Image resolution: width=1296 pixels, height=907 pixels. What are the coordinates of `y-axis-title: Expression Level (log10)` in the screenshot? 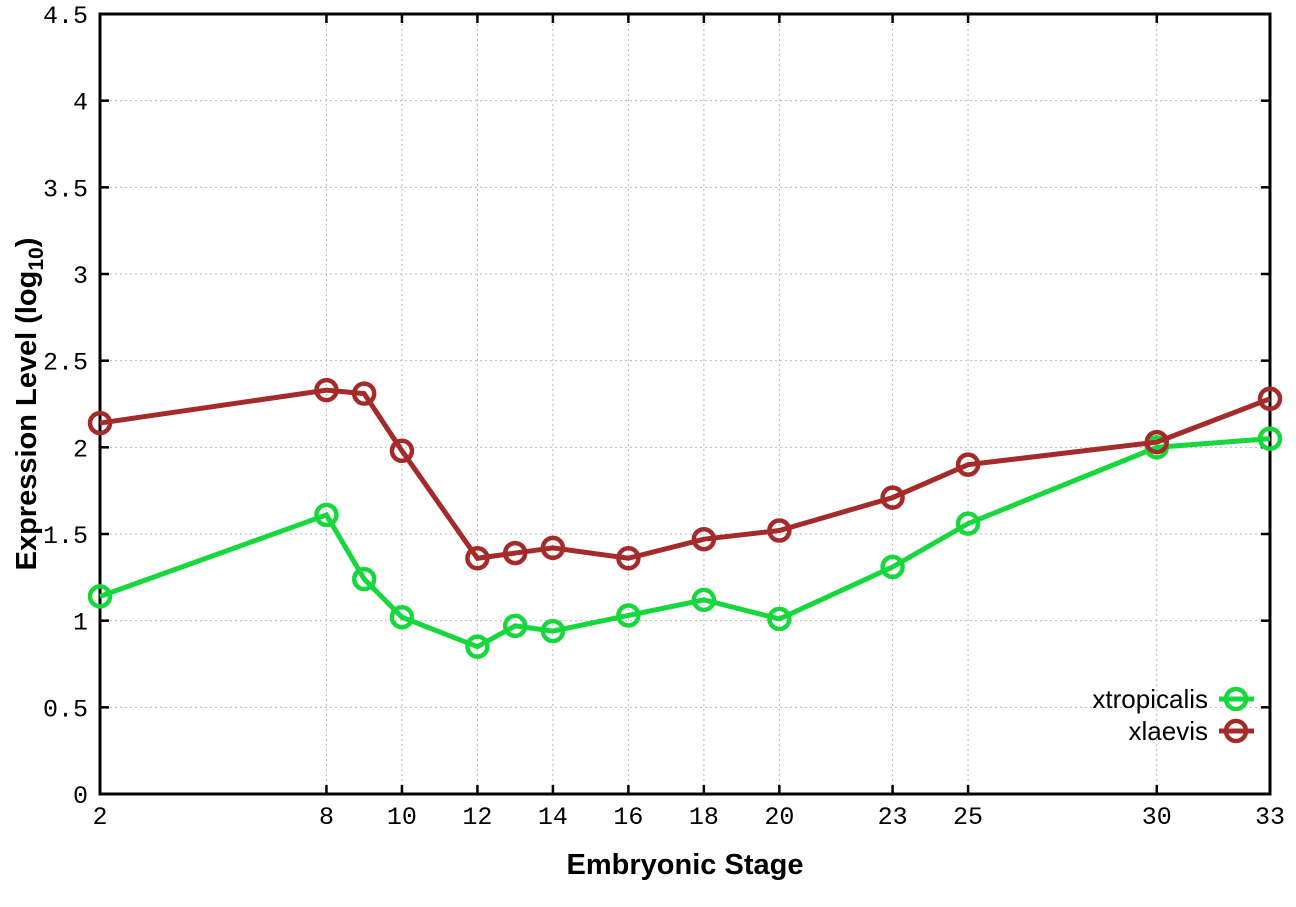 It's located at (29, 404).